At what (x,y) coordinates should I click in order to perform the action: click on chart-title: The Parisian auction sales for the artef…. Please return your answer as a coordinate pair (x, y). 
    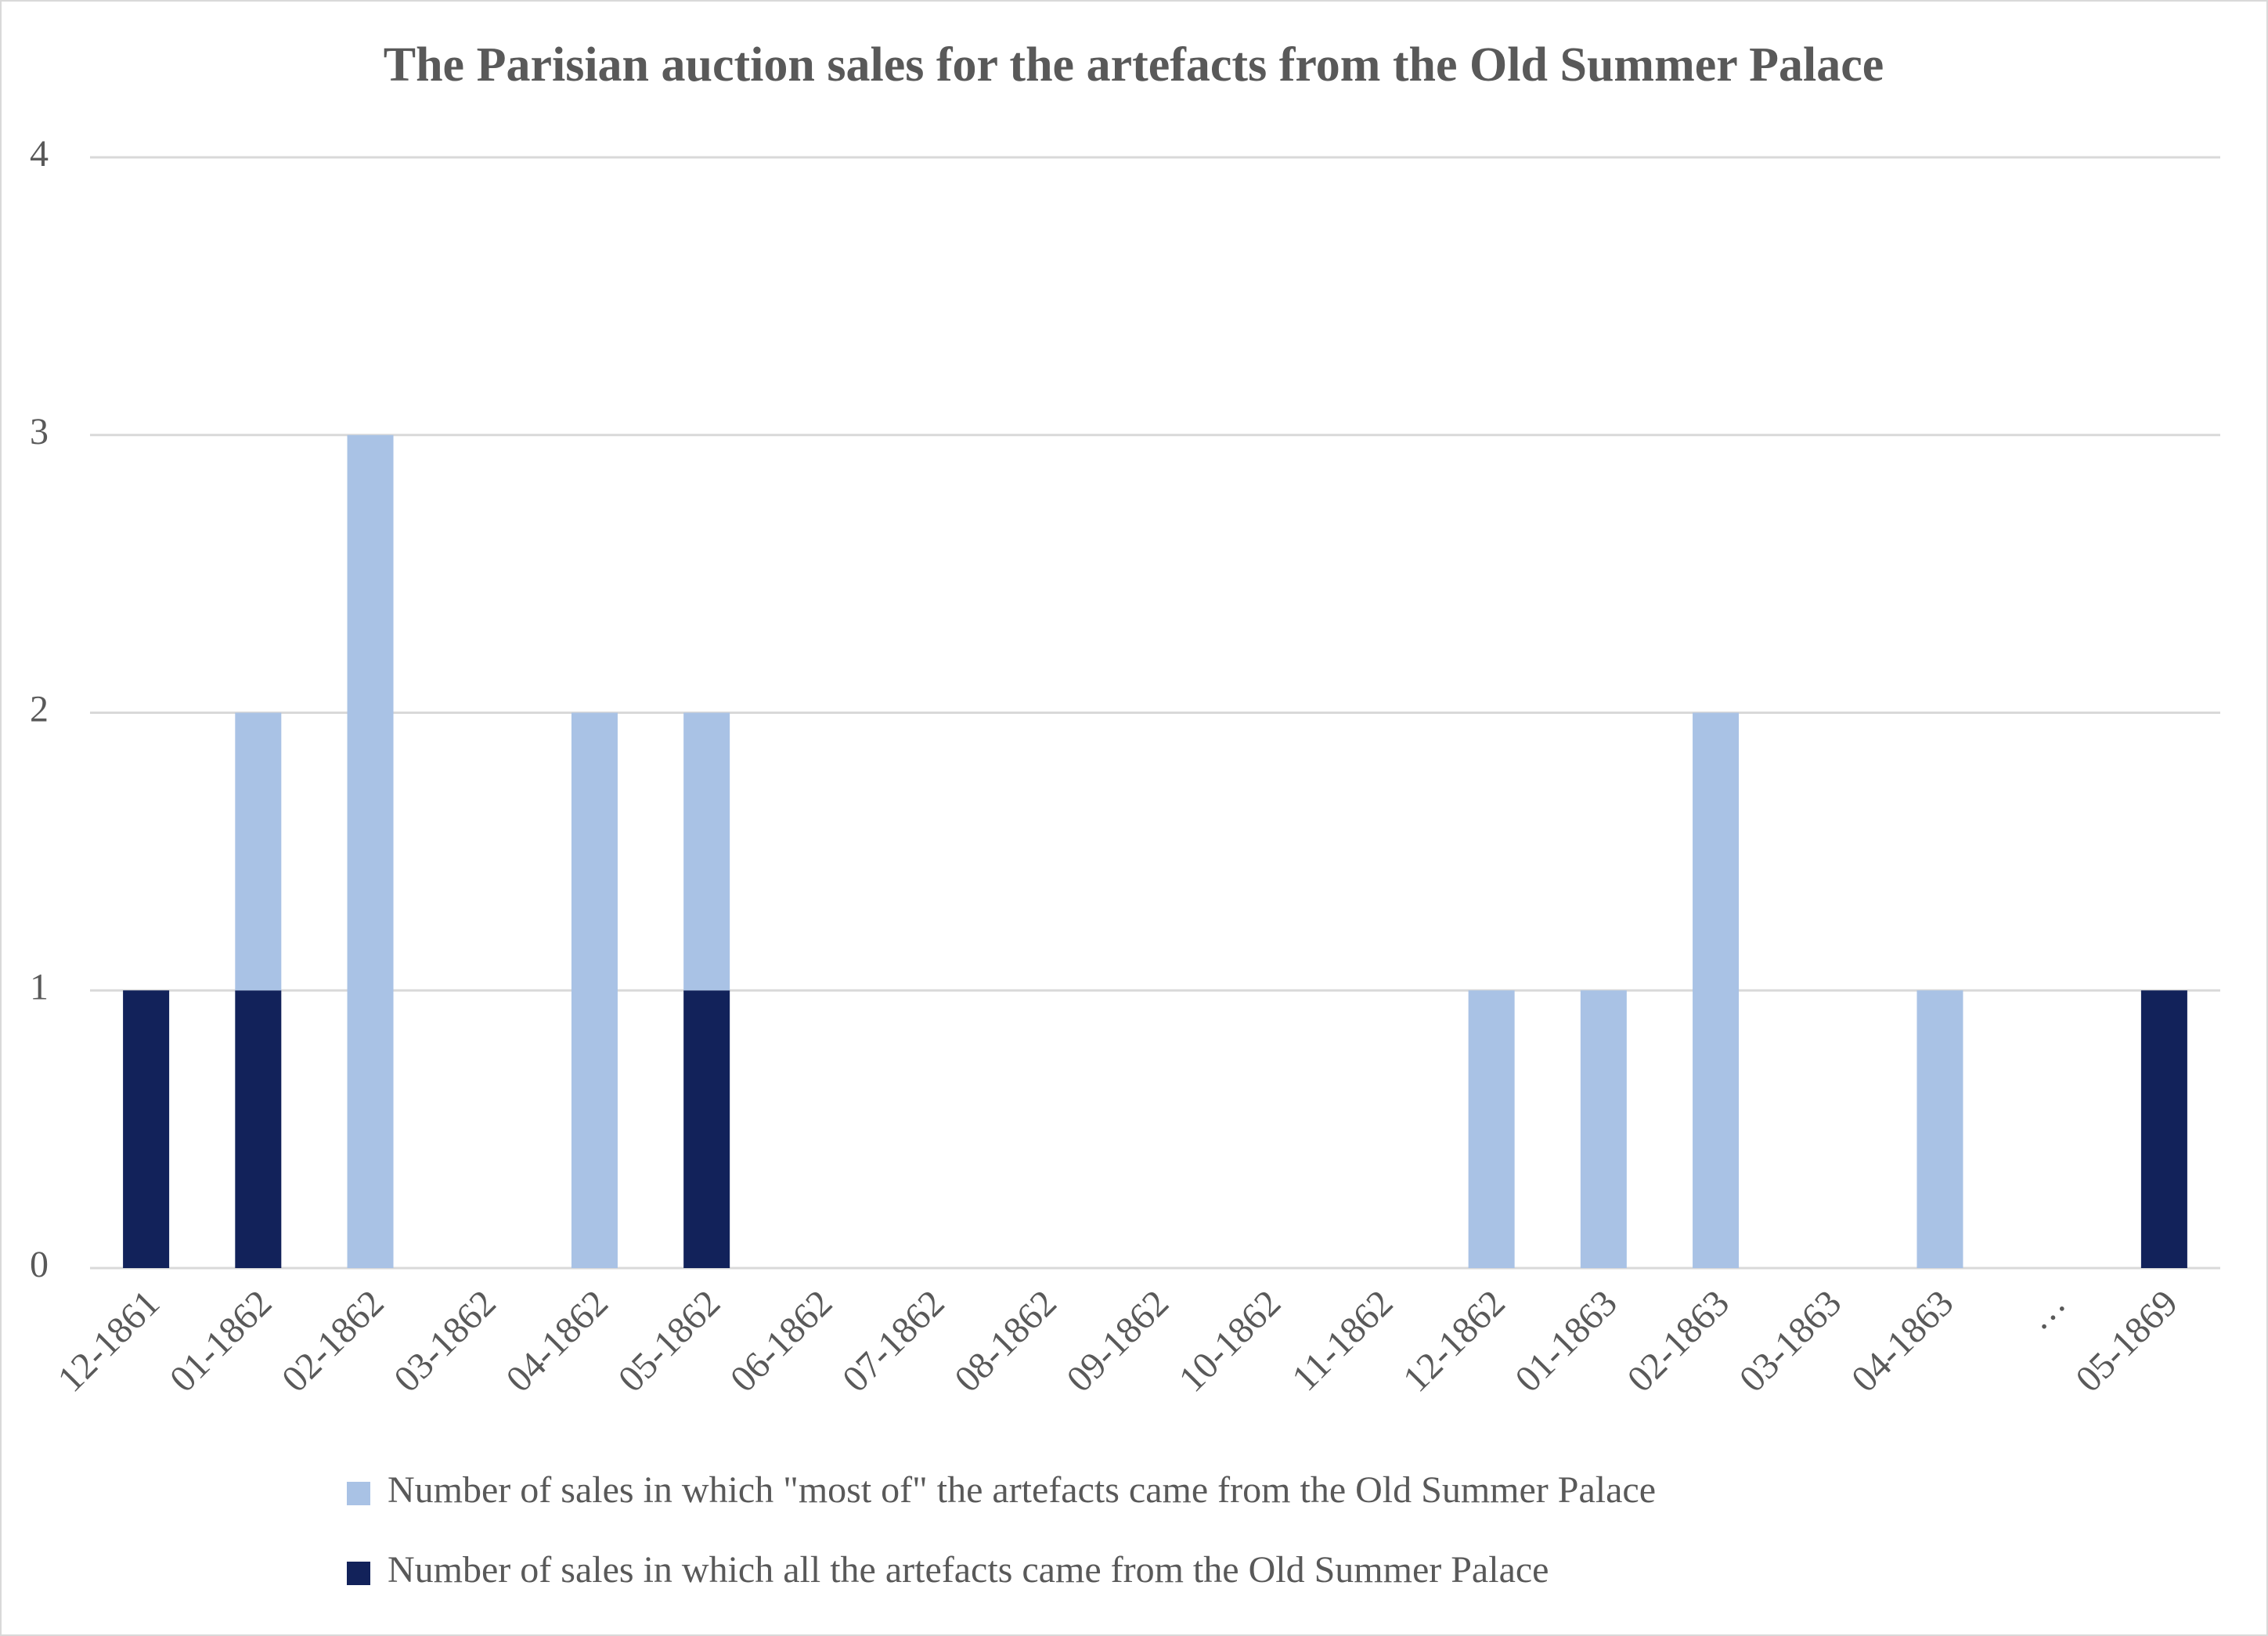
    Looking at the image, I should click on (1134, 65).